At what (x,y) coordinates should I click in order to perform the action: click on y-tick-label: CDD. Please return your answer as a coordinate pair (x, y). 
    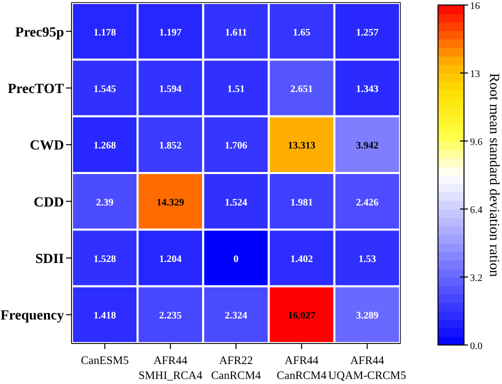
    Looking at the image, I should click on (49, 202).